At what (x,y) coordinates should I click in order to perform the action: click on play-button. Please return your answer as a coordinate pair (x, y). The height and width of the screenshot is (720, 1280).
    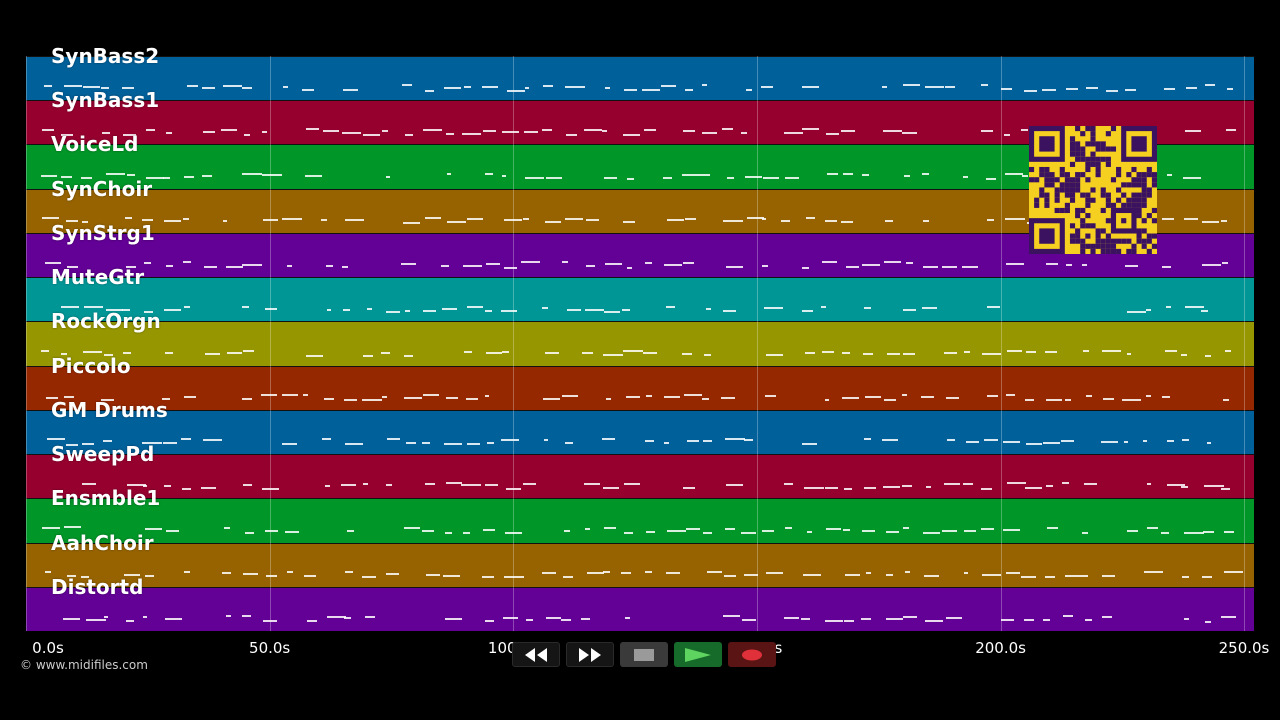
    Looking at the image, I should click on (698, 654).